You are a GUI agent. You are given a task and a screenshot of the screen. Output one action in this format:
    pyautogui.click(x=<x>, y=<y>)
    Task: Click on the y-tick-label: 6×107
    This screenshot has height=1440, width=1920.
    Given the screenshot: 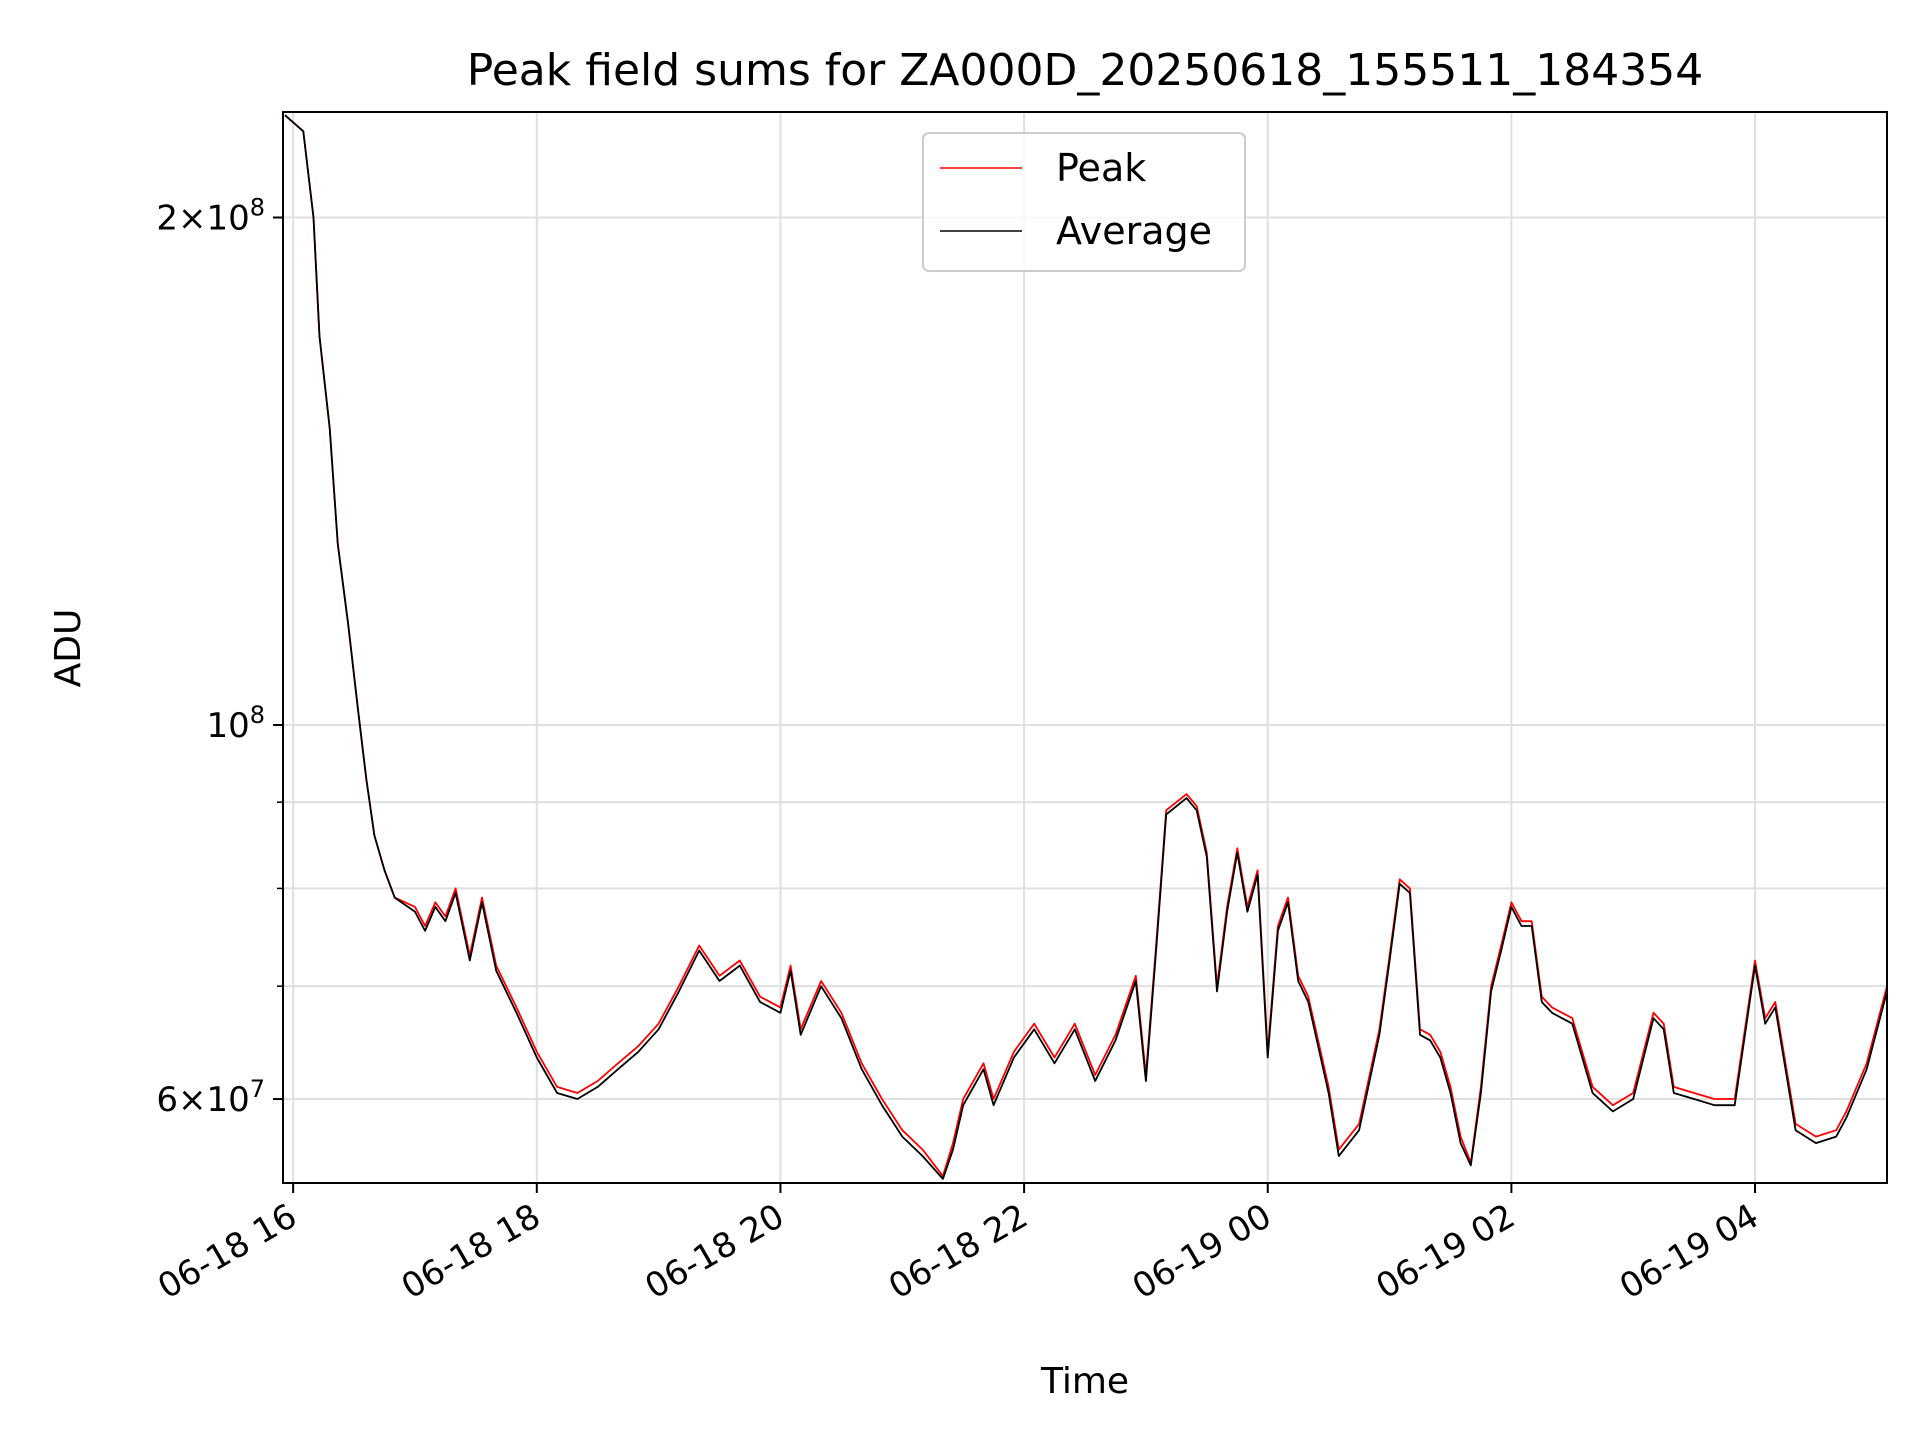 What is the action you would take?
    pyautogui.click(x=210, y=1097)
    